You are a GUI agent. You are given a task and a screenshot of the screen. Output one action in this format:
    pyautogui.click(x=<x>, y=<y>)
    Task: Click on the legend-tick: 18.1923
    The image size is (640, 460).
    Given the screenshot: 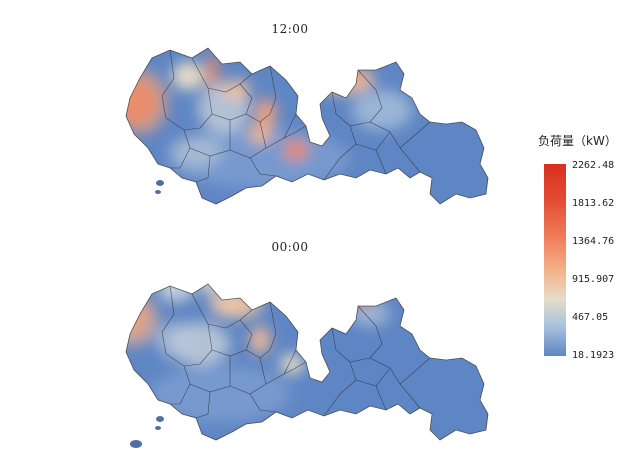 What is the action you would take?
    pyautogui.click(x=593, y=355)
    